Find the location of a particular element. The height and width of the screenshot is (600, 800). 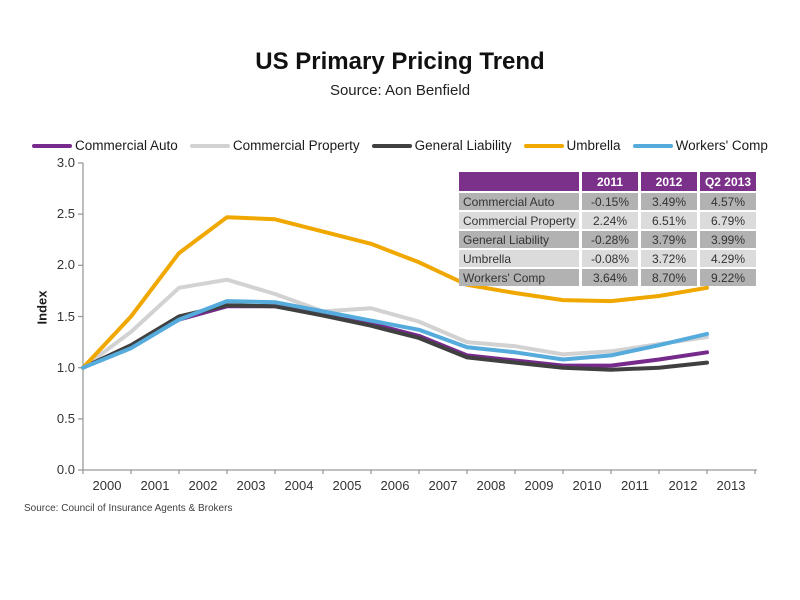

table-header-cell is located at coordinates (519, 181).